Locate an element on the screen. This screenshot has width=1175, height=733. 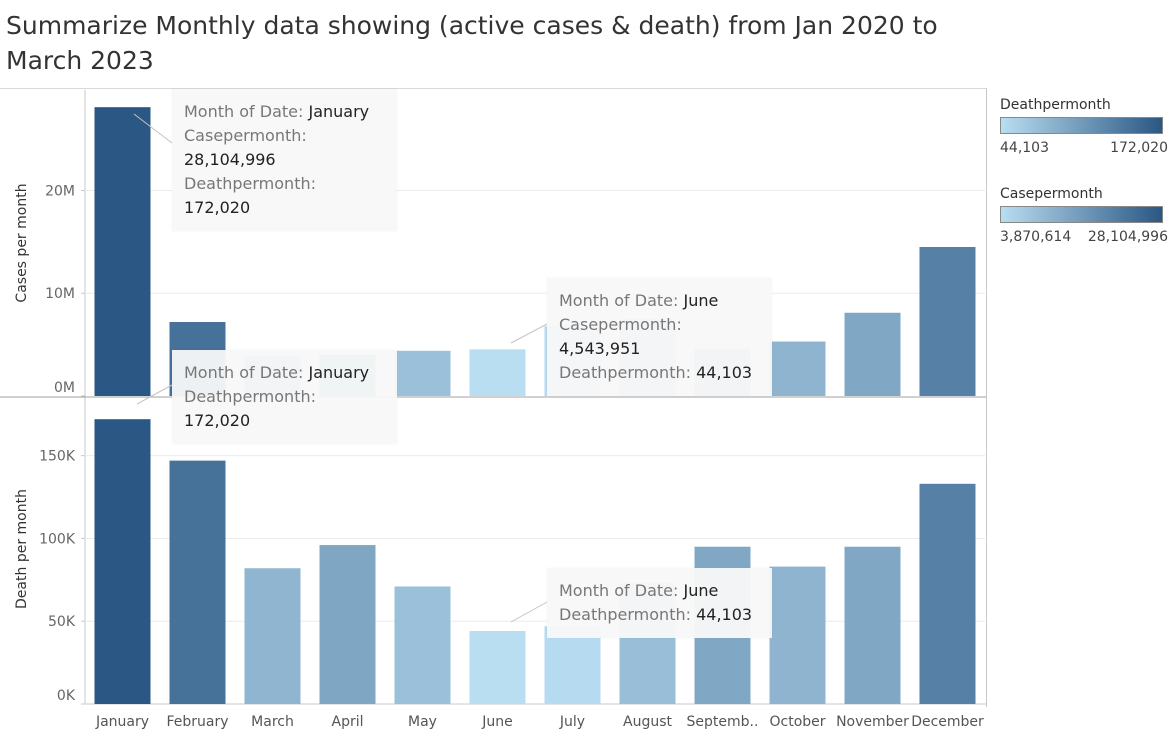
legend-deathpermonth: Deathpermonth 44,103 172,020 is located at coordinates (1084, 126).